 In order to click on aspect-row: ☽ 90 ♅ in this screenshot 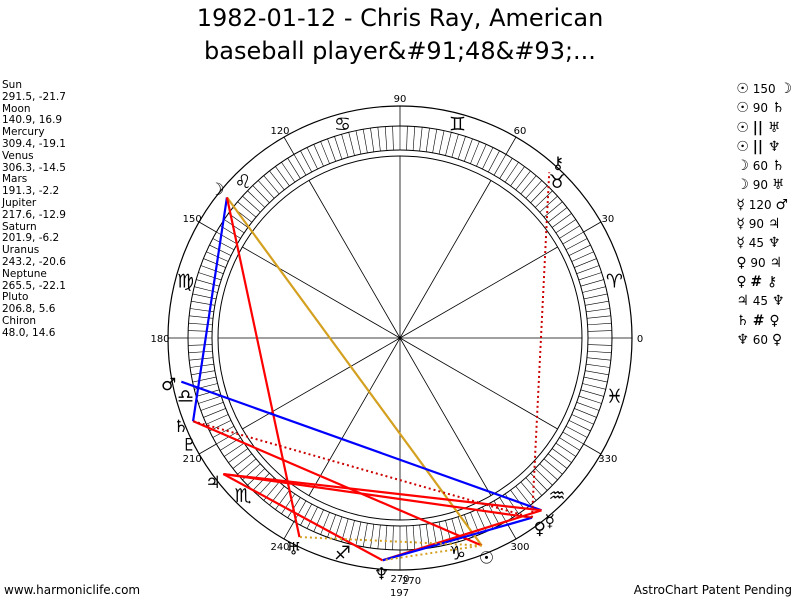, I will do `click(764, 185)`.